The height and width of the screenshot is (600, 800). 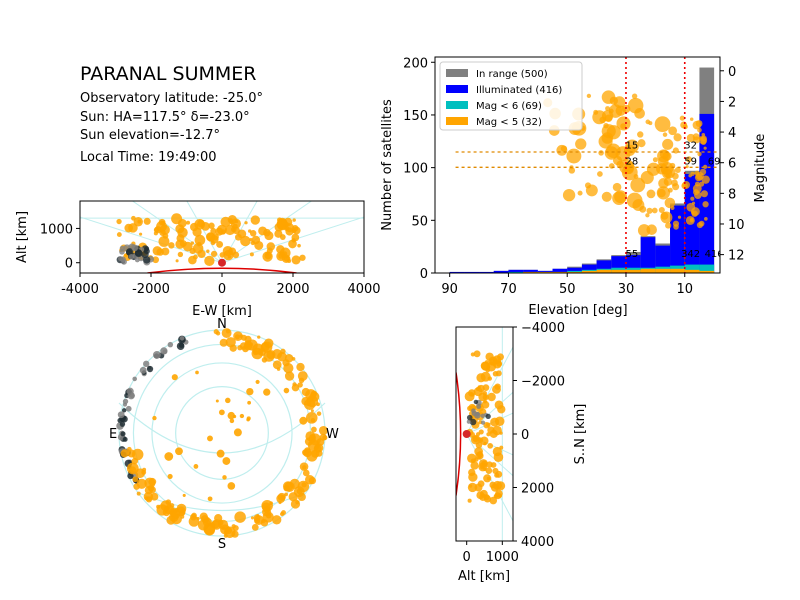 I want to click on ew-xlabel: E-W [km], so click(x=222, y=311).